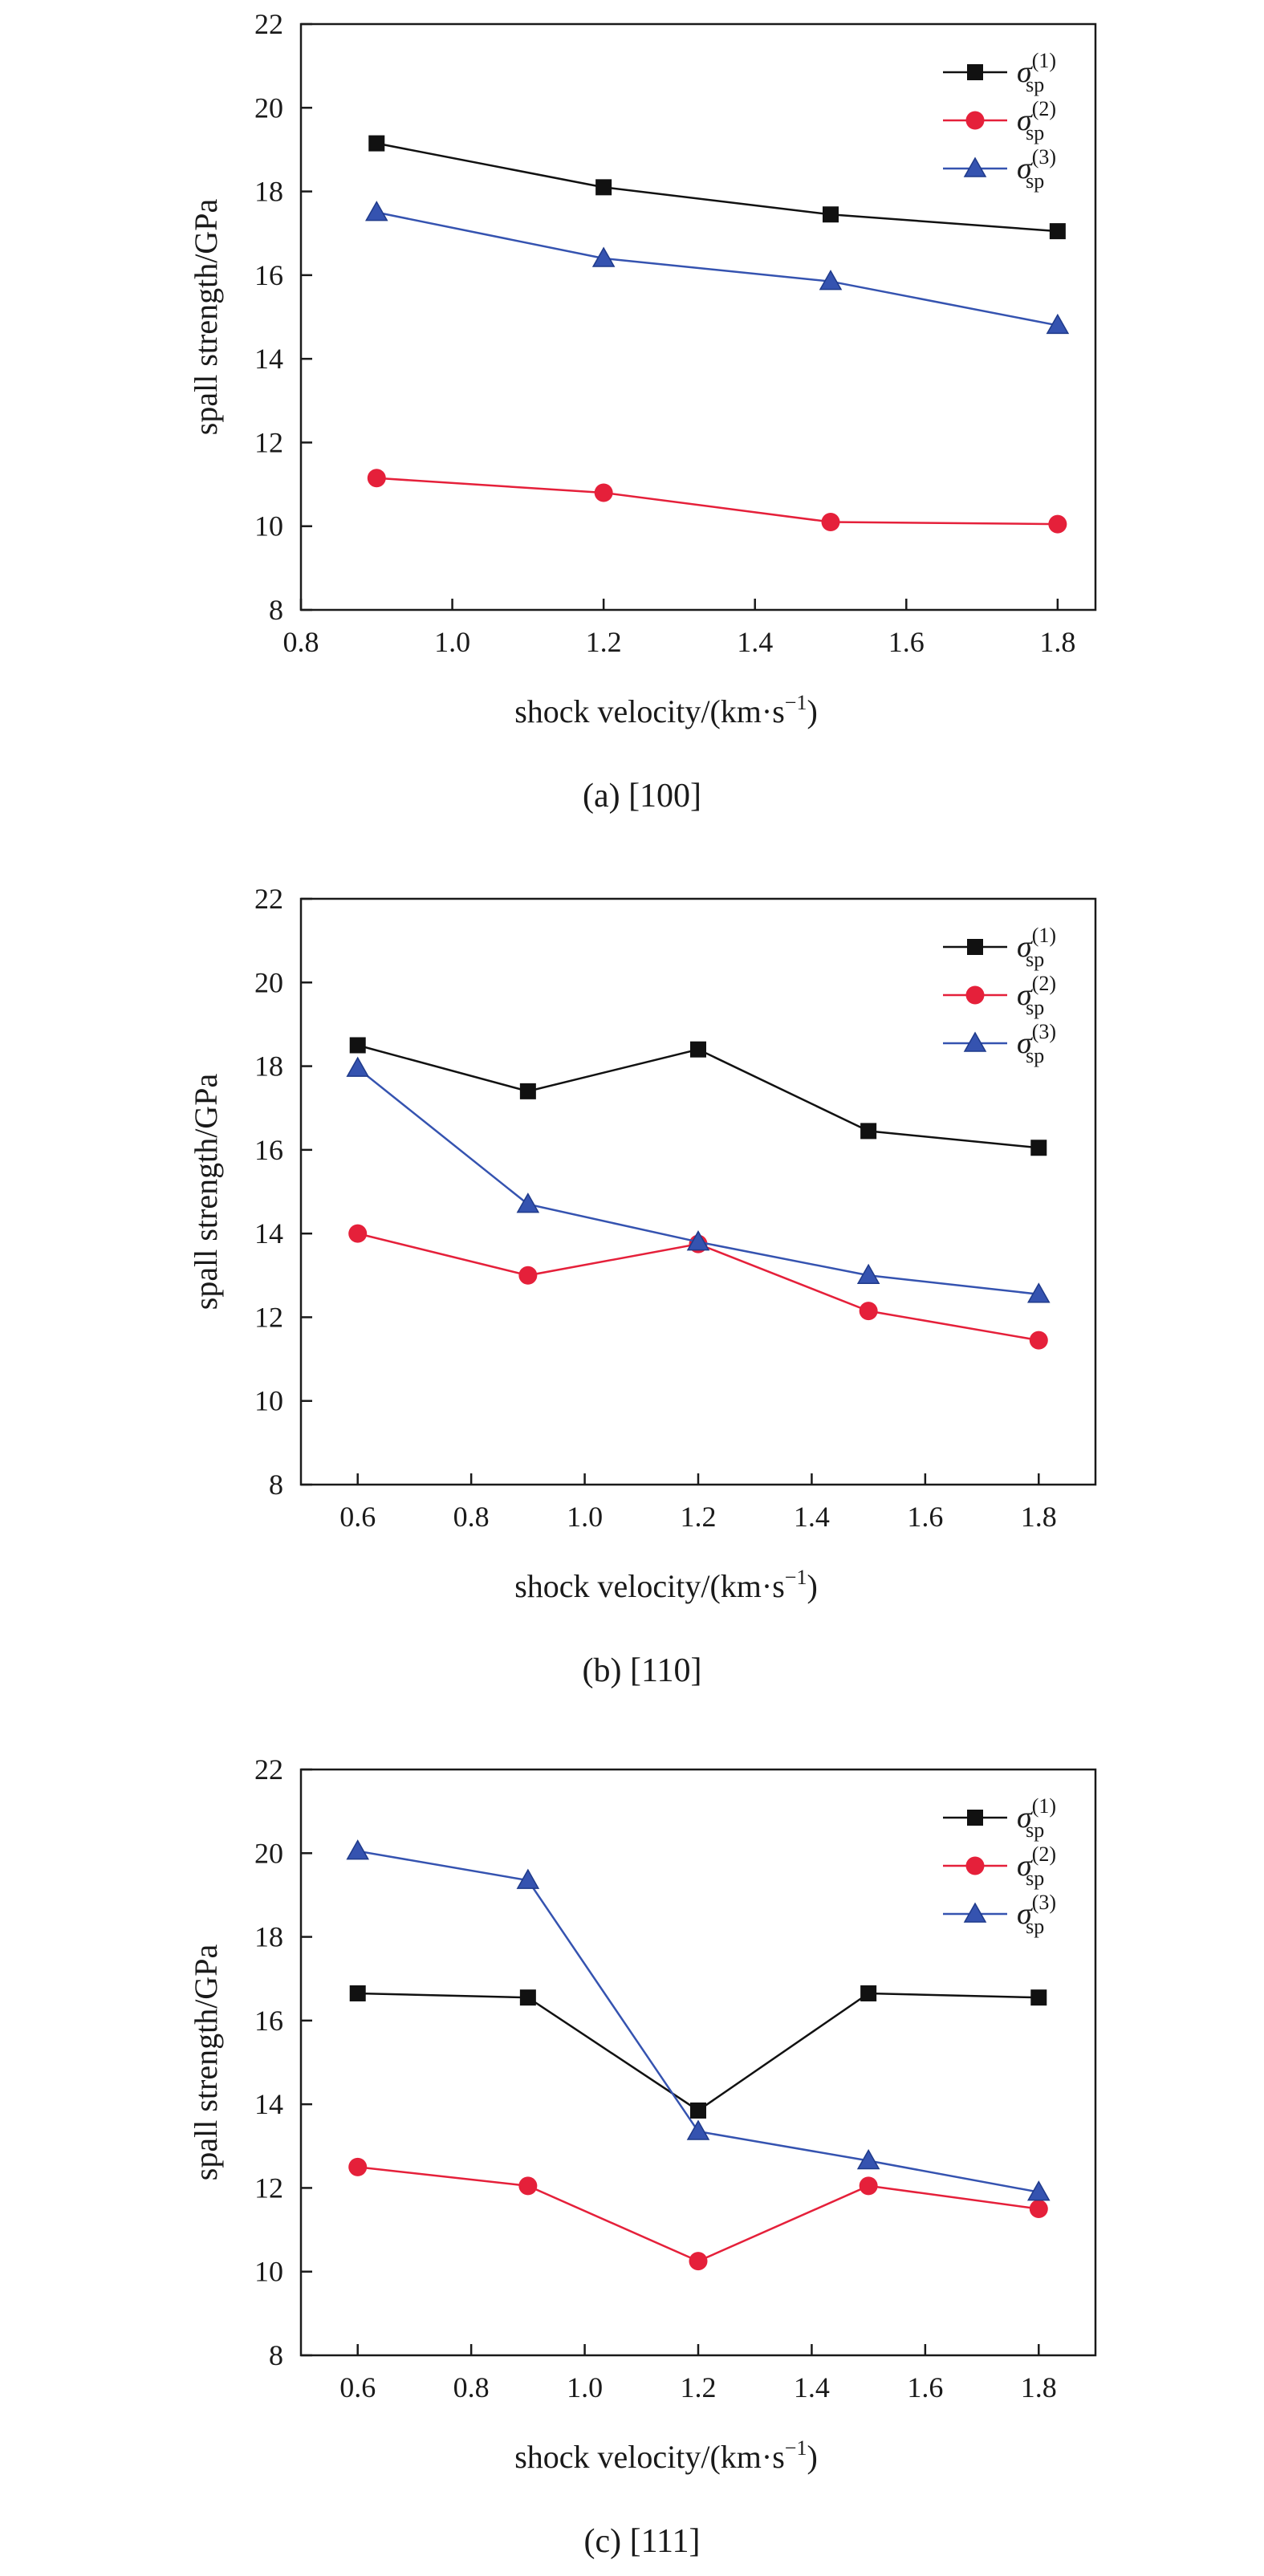  I want to click on x-tick-label: 1.6, so click(906, 642).